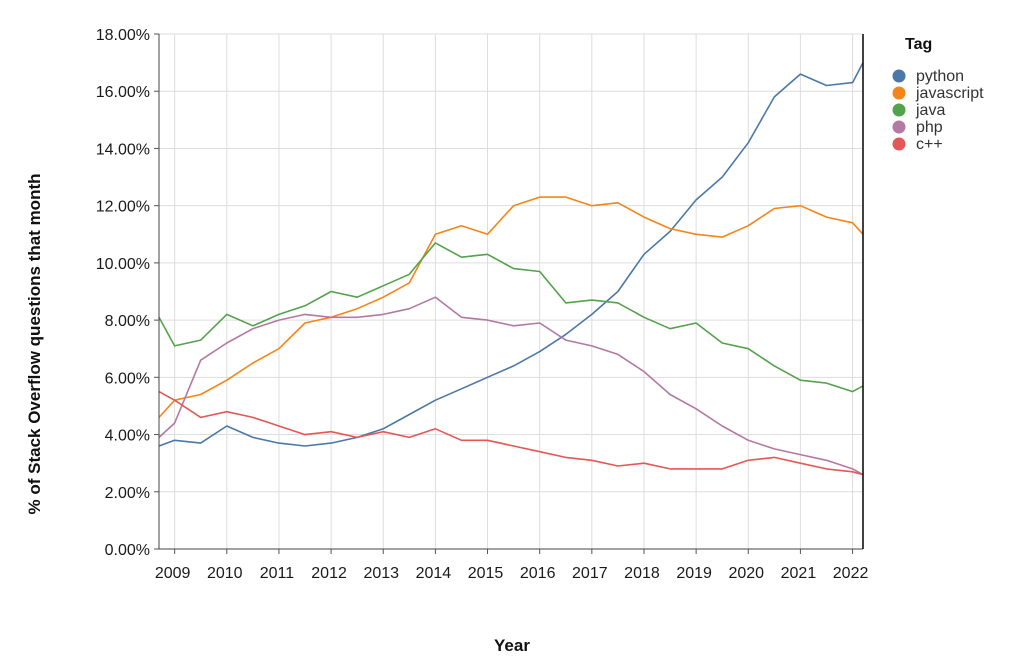  What do you see at coordinates (329, 573) in the screenshot?
I see `x-tick-label: 2012` at bounding box center [329, 573].